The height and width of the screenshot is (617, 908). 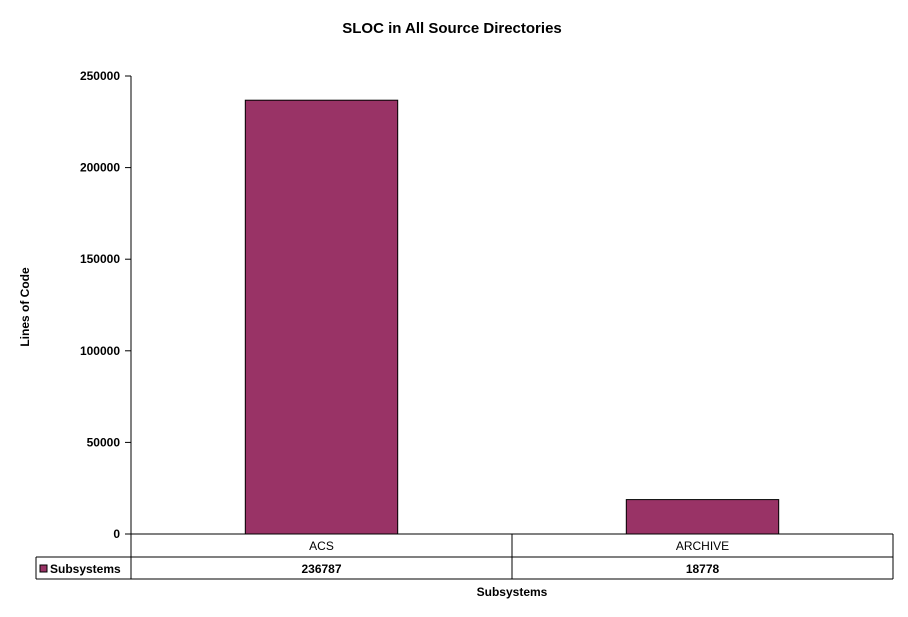 I want to click on y-axis-title: Lines of Code, so click(x=25, y=307).